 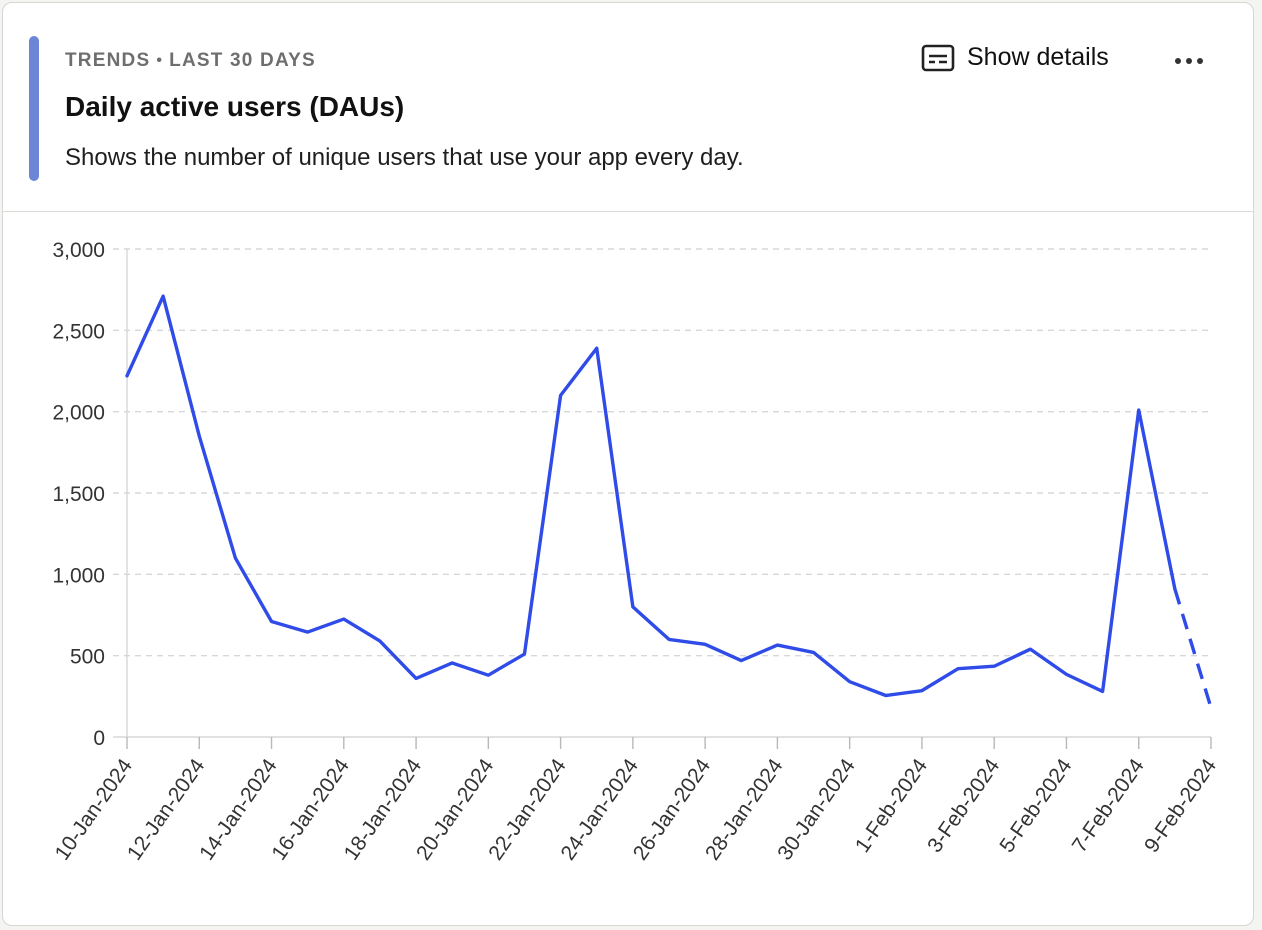 I want to click on show-details-button: Show details, so click(x=1015, y=57).